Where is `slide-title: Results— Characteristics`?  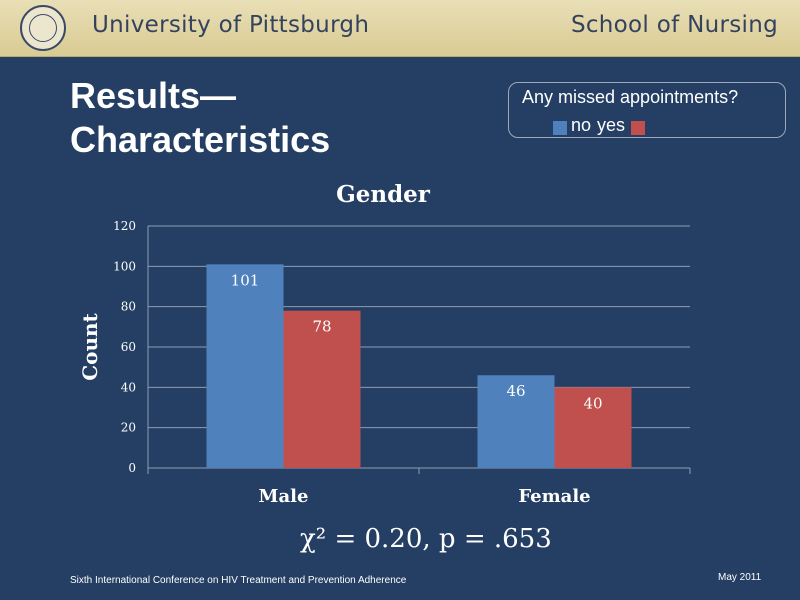
slide-title: Results— Characteristics is located at coordinates (250, 118).